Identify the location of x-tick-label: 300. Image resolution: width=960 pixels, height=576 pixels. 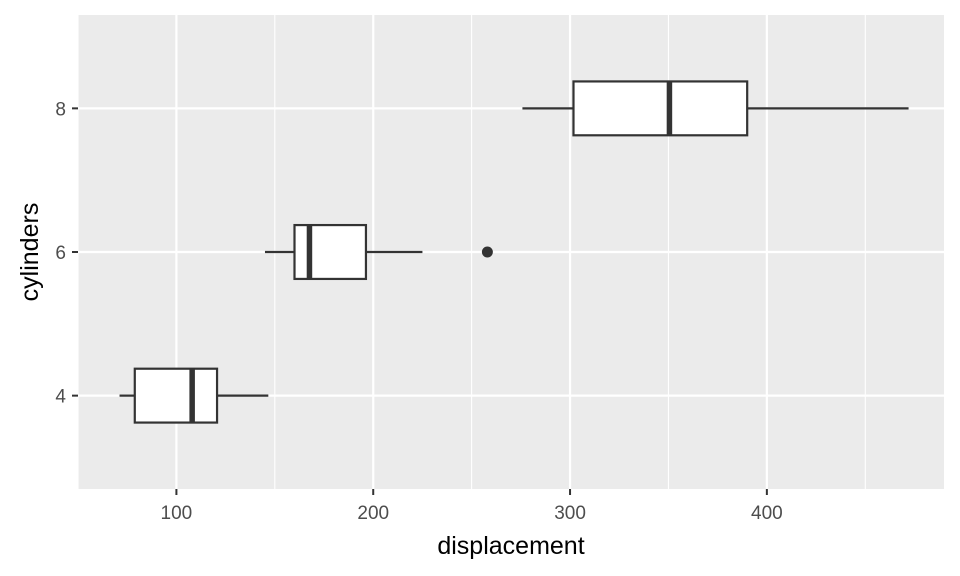
(570, 513).